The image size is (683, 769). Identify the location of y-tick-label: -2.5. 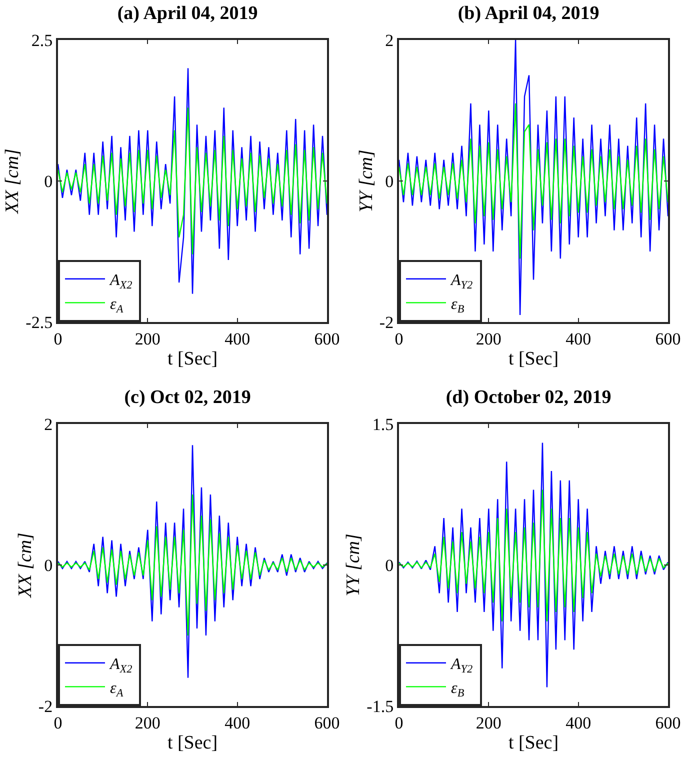
(39, 322).